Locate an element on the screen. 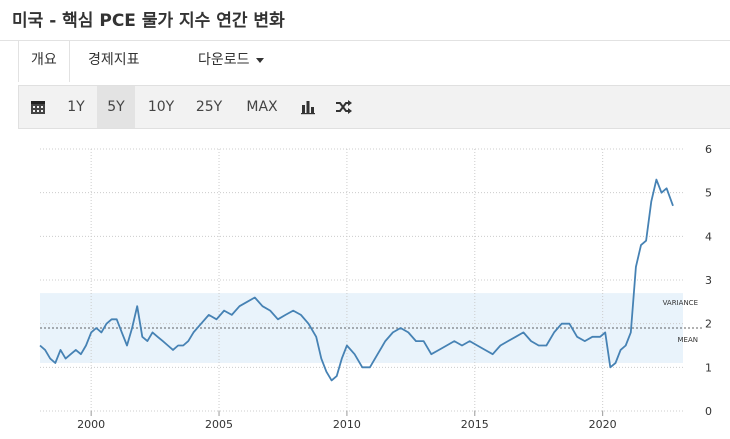 This screenshot has width=730, height=439. tab-download: 다운로드 is located at coordinates (231, 61).